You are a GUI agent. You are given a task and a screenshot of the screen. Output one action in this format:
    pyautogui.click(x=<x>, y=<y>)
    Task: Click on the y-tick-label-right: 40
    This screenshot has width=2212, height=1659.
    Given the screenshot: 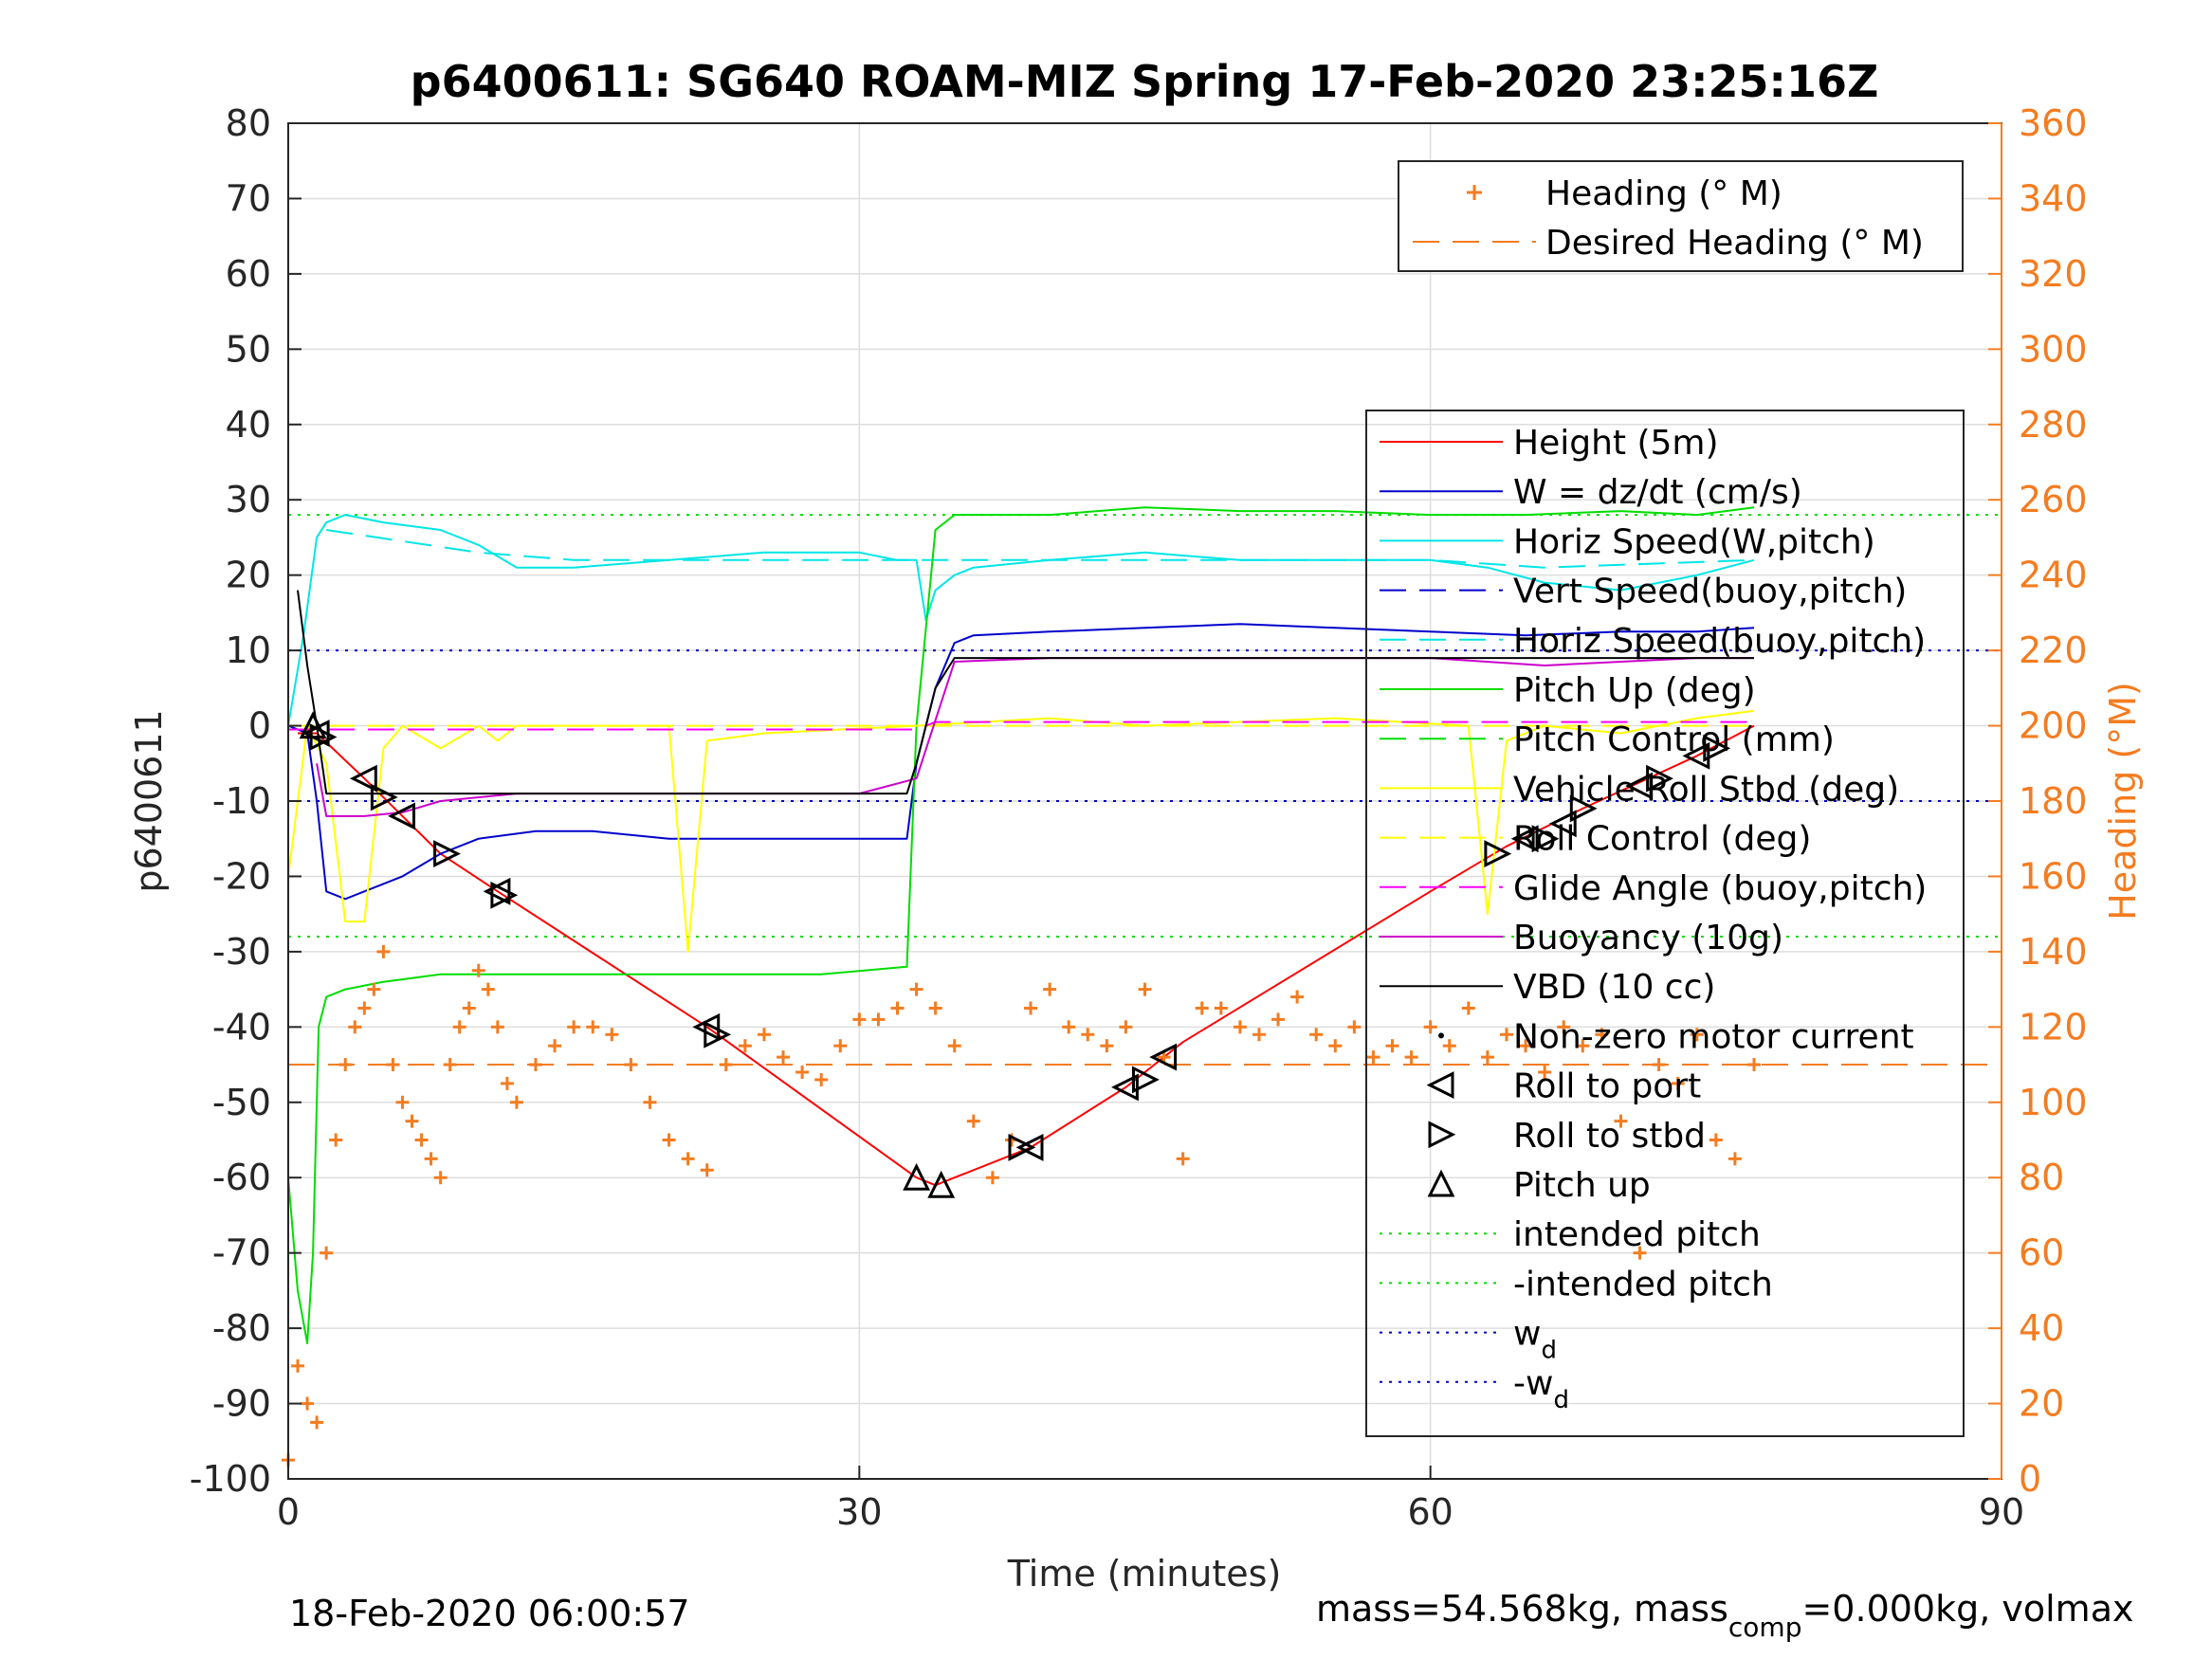 What is the action you would take?
    pyautogui.click(x=2041, y=1328)
    